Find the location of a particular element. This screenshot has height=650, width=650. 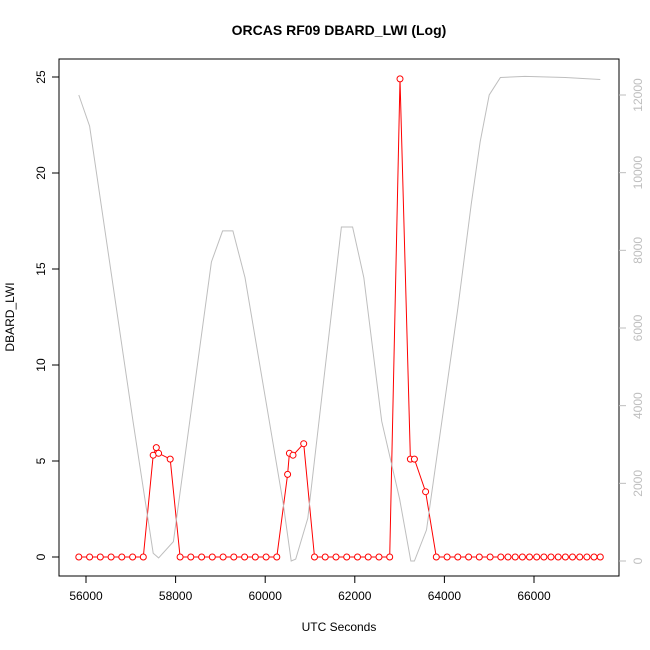

y-tick-label-5: 25 is located at coordinates (41, 77).